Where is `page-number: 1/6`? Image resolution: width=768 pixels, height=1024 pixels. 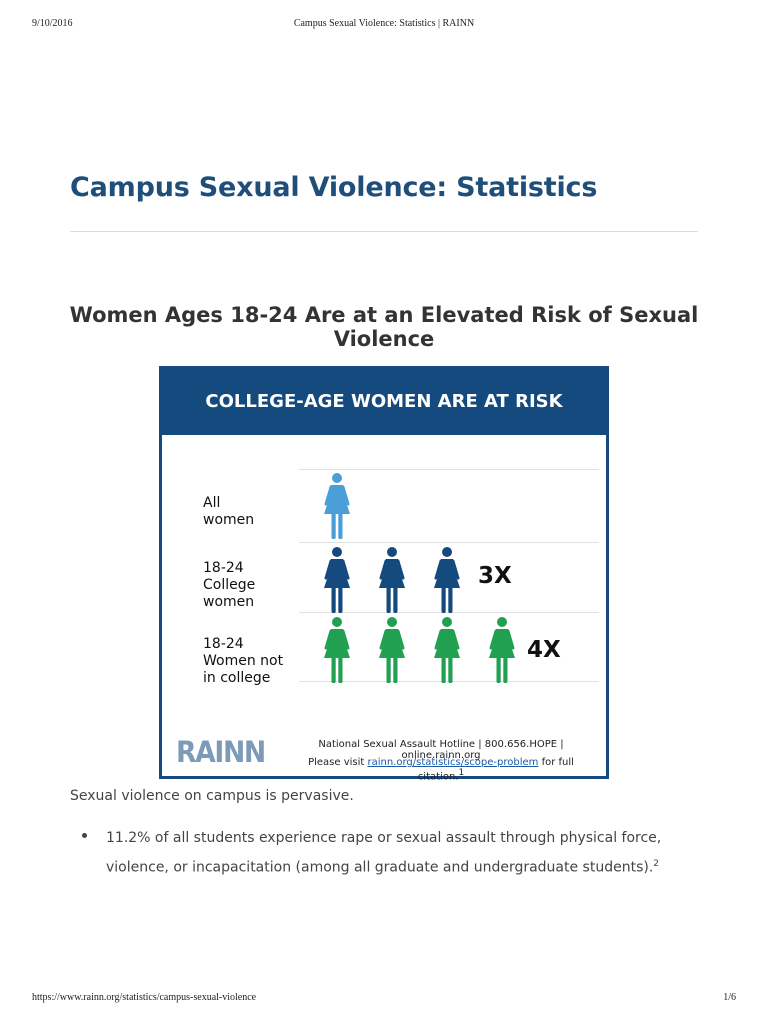 page-number: 1/6 is located at coordinates (729, 997).